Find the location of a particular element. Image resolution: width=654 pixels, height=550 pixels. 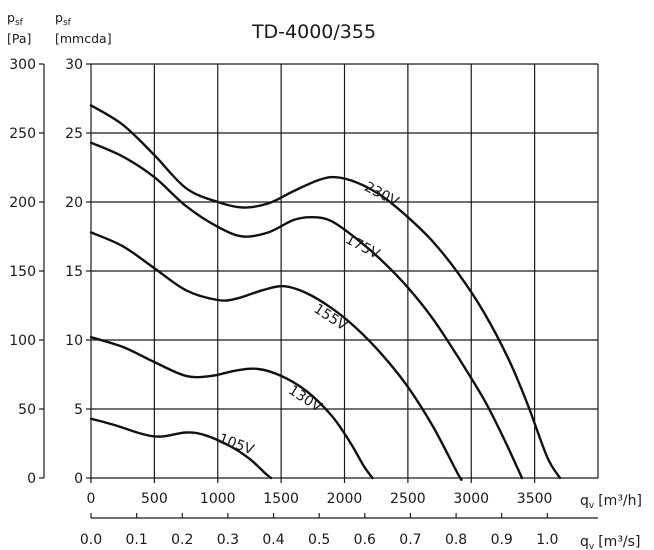

y-axis-mm-label: psf is located at coordinates (63, 19).